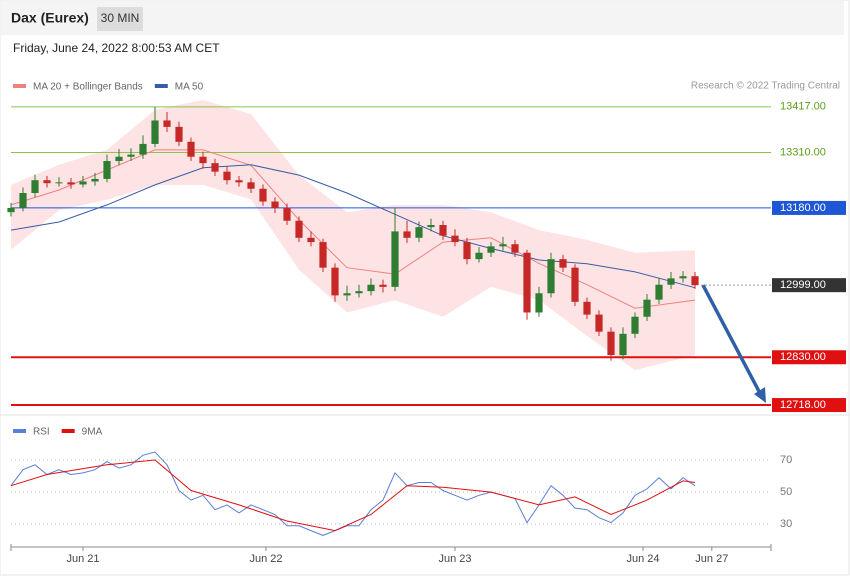 Image resolution: width=850 pixels, height=576 pixels. I want to click on legend-label: MA 50, so click(189, 87).